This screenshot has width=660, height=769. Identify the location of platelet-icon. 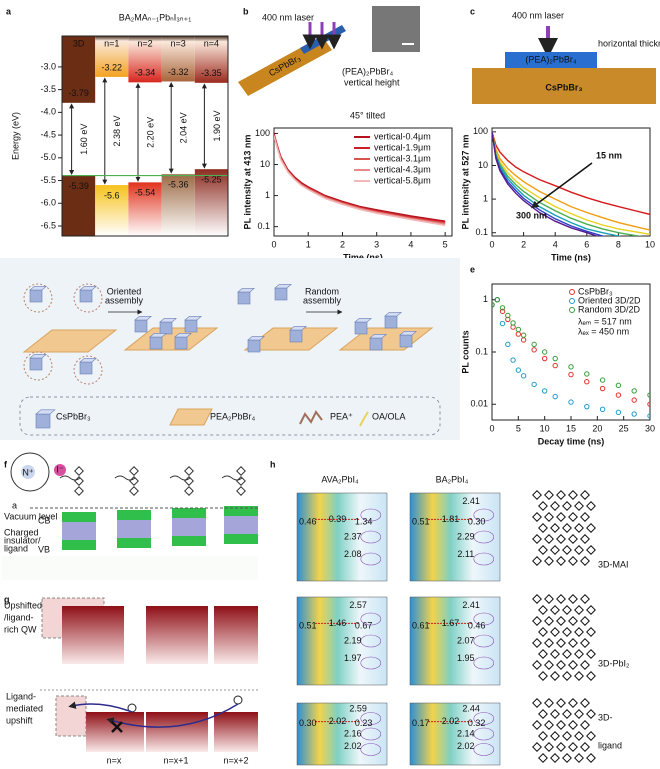
(191, 417).